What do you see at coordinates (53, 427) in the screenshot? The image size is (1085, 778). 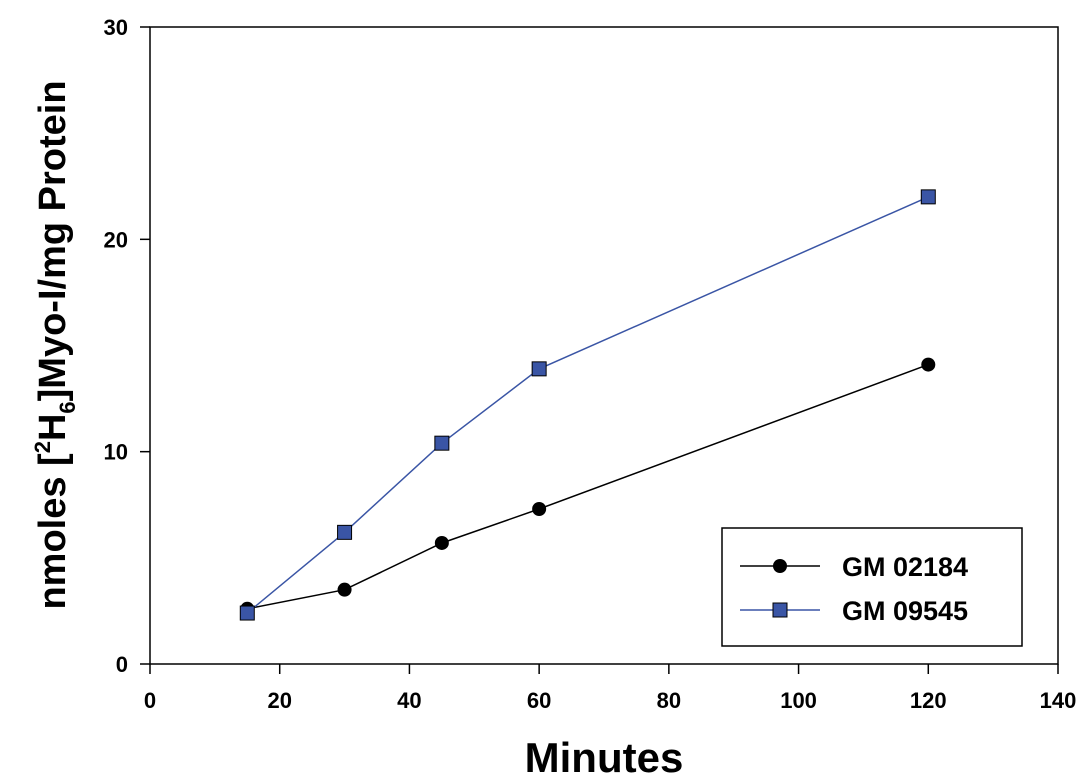 I see `y-axis-title-mid: H` at bounding box center [53, 427].